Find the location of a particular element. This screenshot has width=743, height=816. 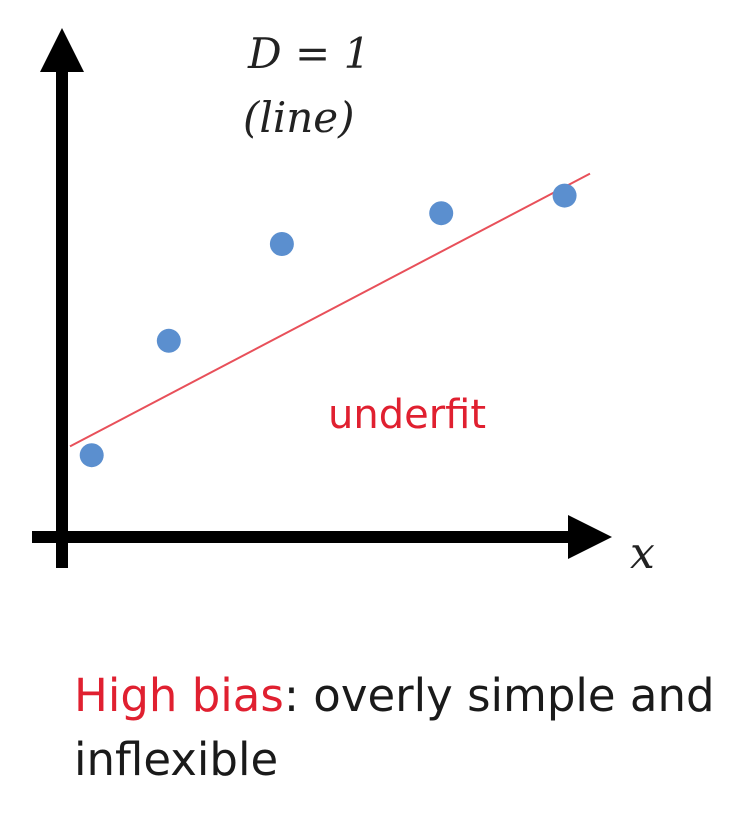

title-line-2: (line) is located at coordinates (299, 117).